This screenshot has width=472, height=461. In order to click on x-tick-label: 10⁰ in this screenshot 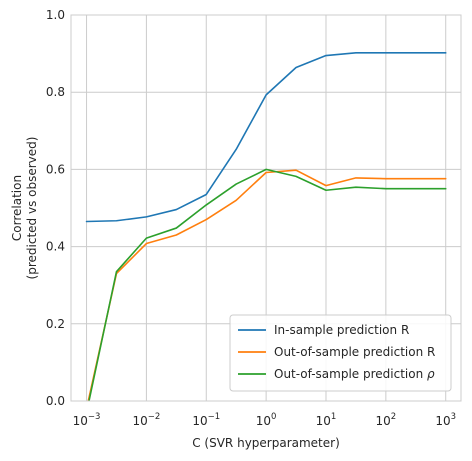, I will do `click(266, 420)`.